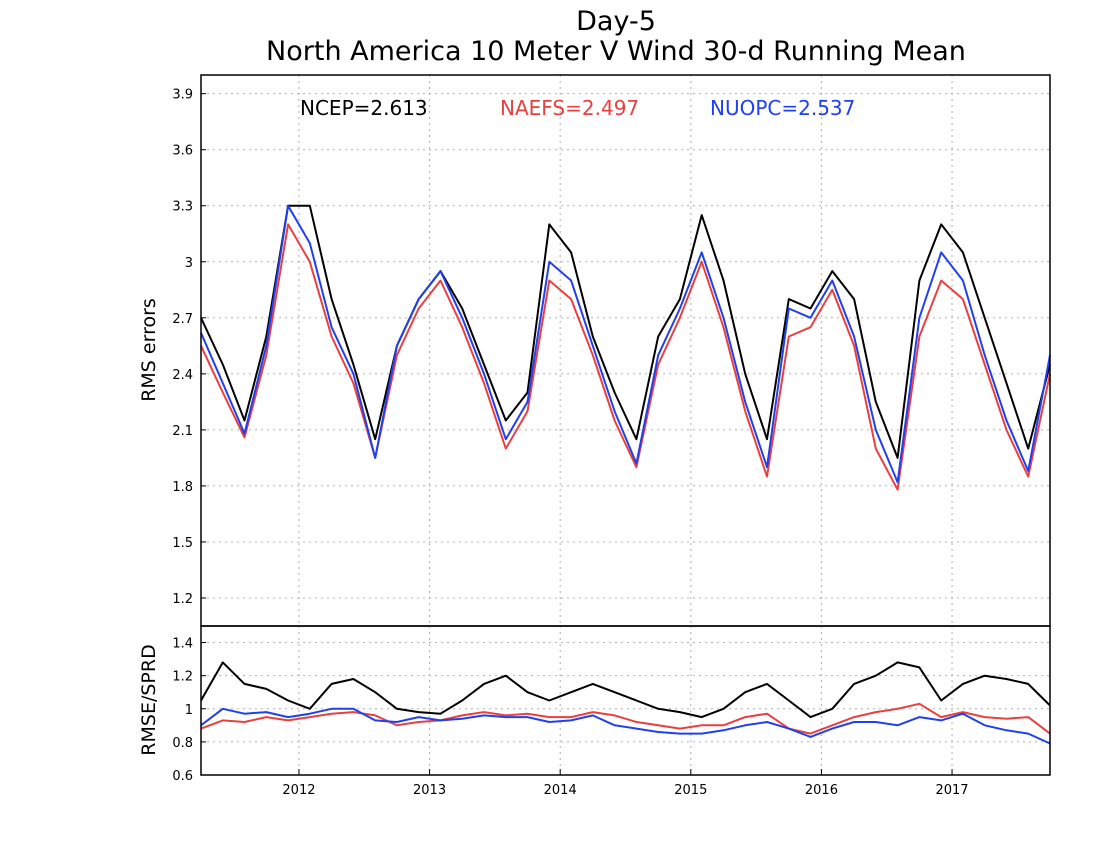 Image resolution: width=1100 pixels, height=850 pixels. I want to click on main-y-tick-label: 3, so click(189, 263).